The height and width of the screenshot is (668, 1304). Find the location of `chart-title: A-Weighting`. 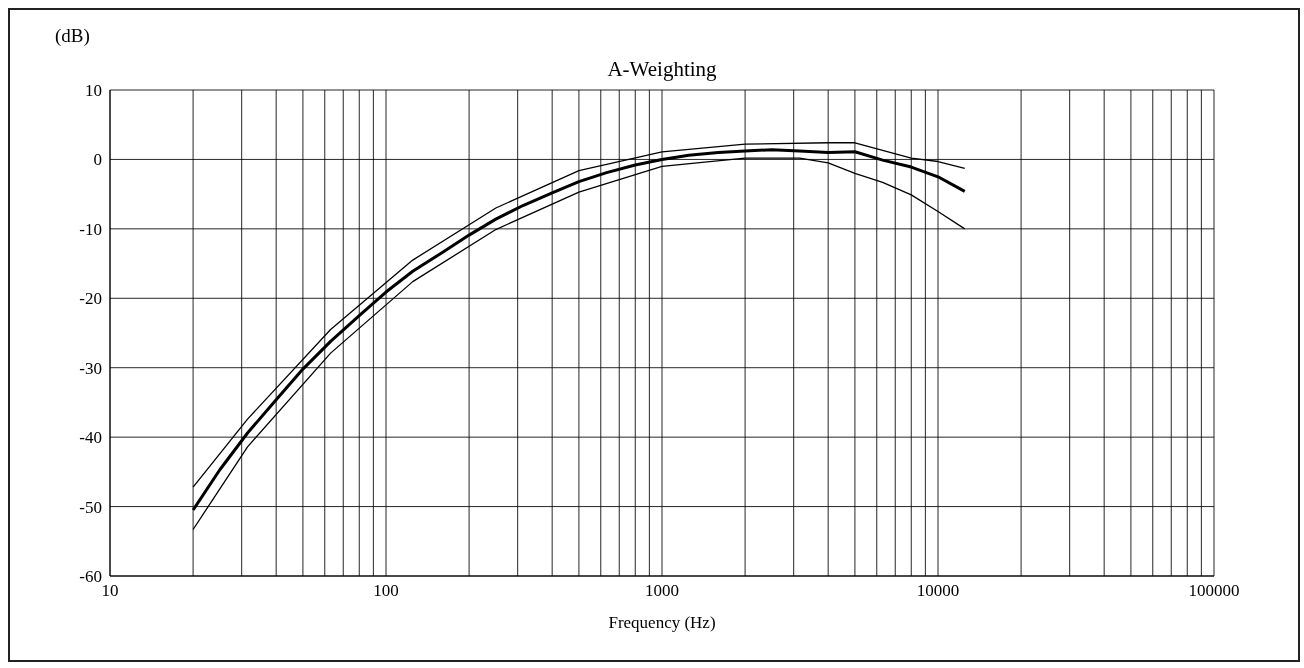

chart-title: A-Weighting is located at coordinates (662, 69).